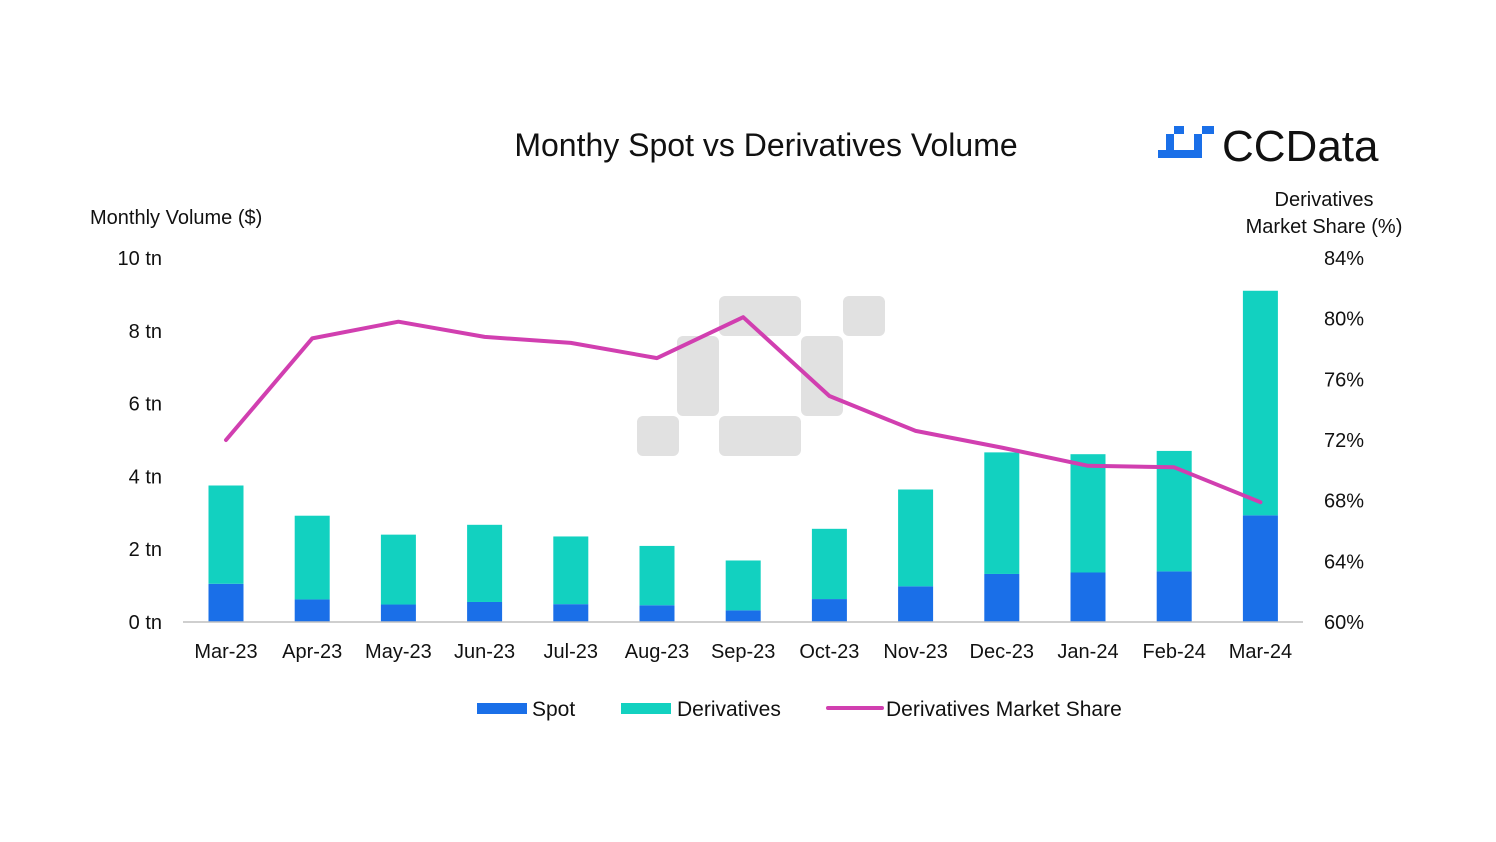  Describe the element at coordinates (765, 145) in the screenshot. I see `chart-title: Monthy Spot vs Derivatives Volume` at that location.